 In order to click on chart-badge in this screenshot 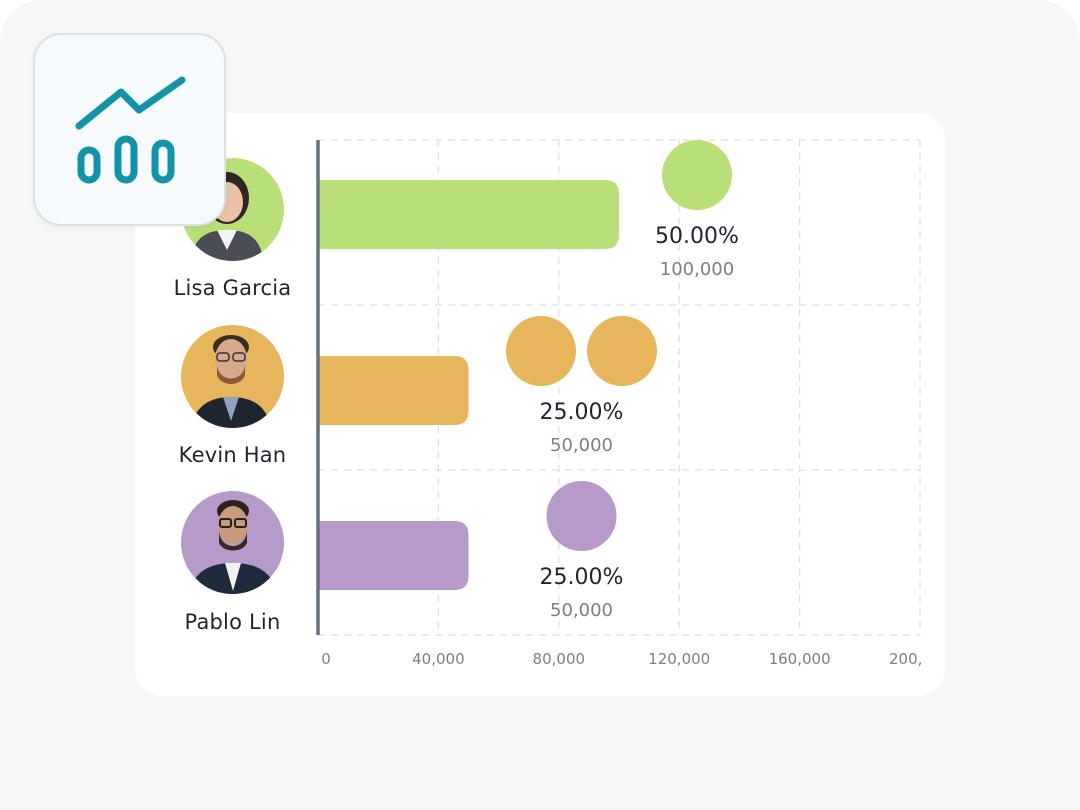, I will do `click(129, 129)`.